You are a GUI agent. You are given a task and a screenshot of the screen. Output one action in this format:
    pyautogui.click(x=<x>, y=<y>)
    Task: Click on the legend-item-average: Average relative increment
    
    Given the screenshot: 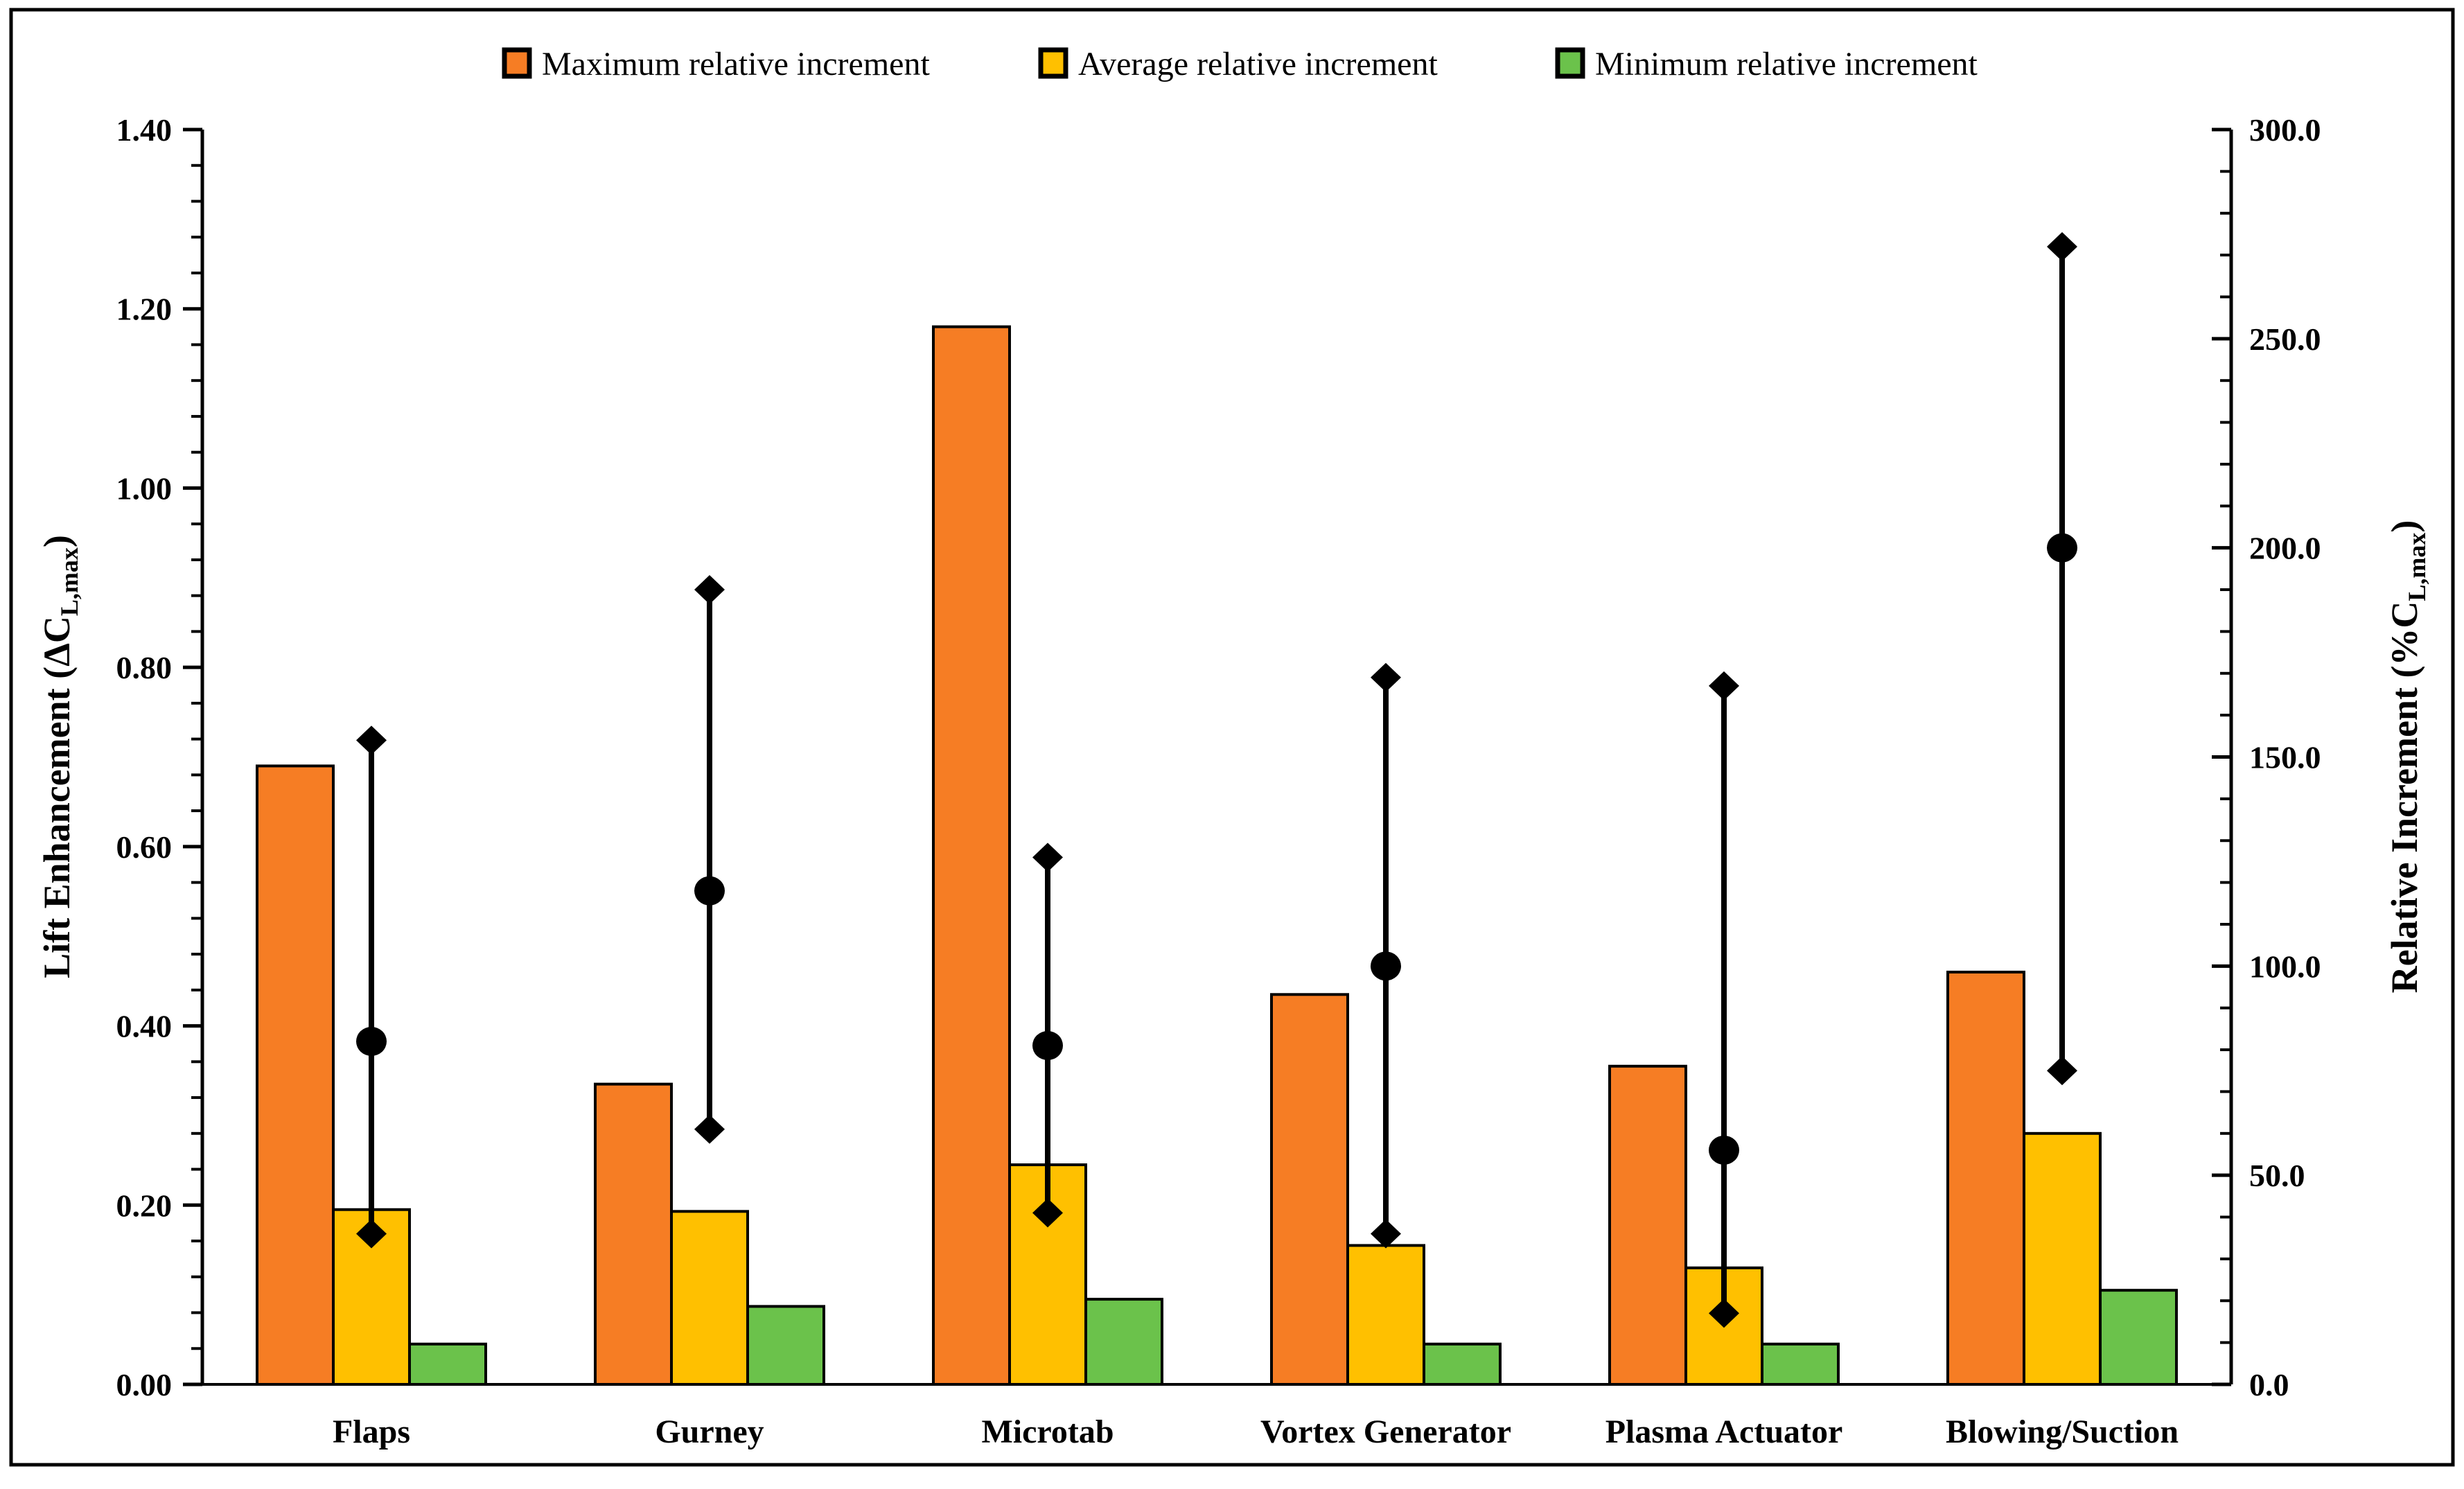 What is the action you would take?
    pyautogui.click(x=1238, y=64)
    